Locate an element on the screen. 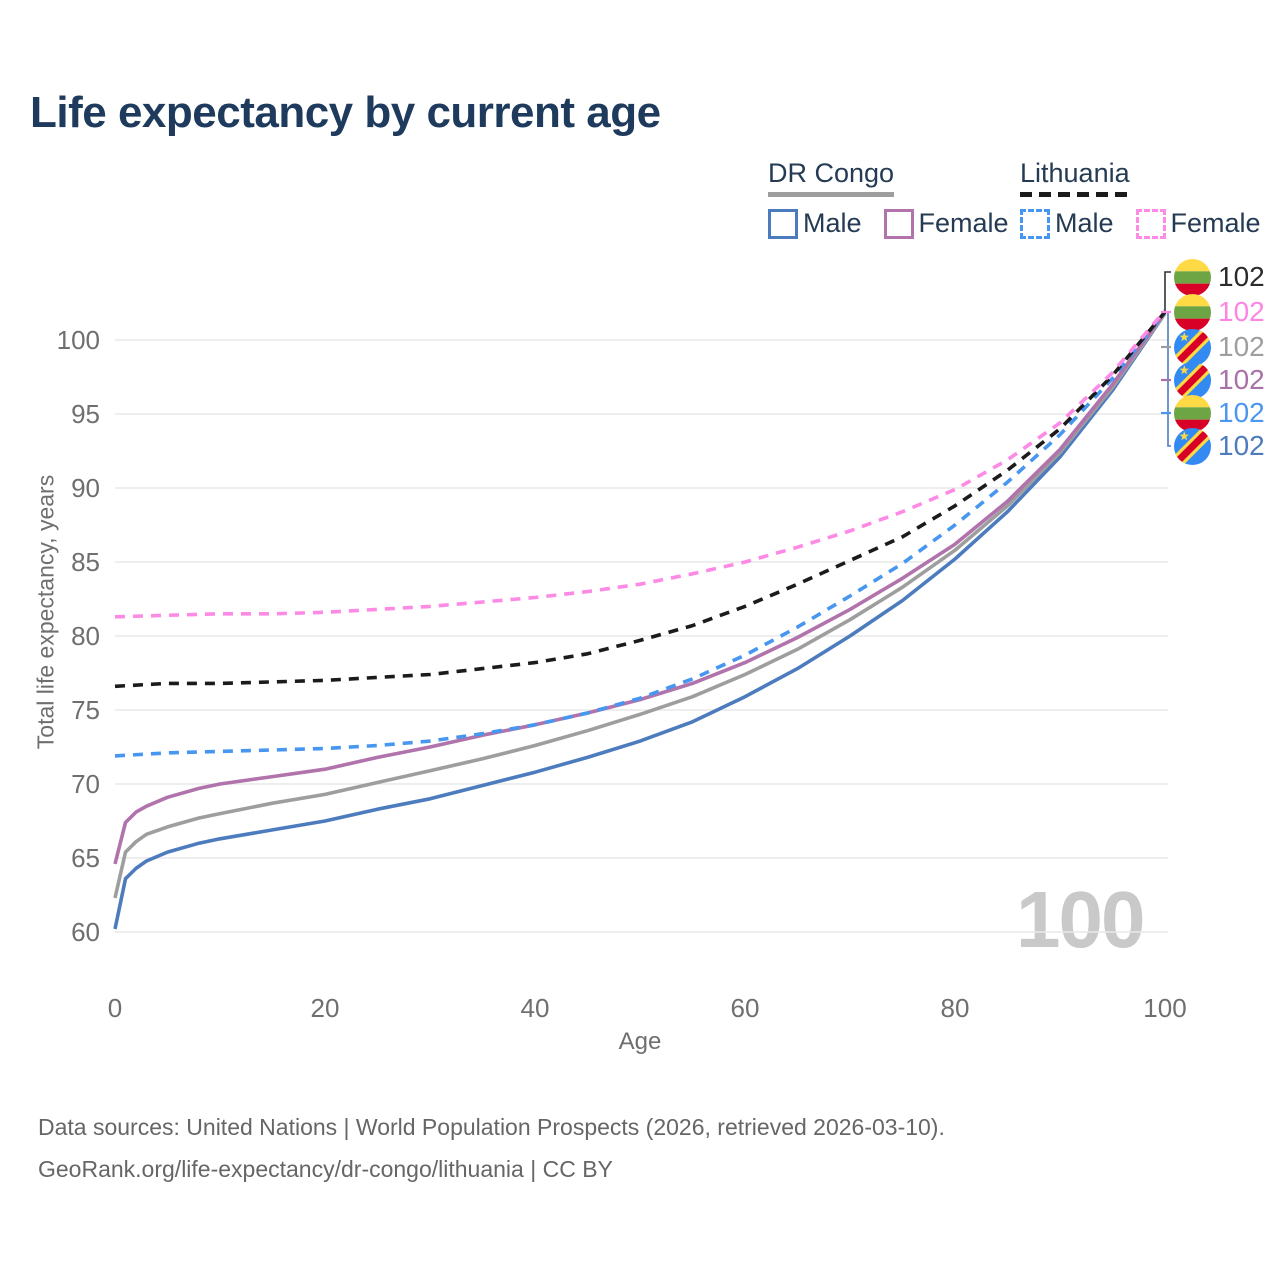 The image size is (1280, 1280). legend-item-lt-male: Male is located at coordinates (1067, 223).